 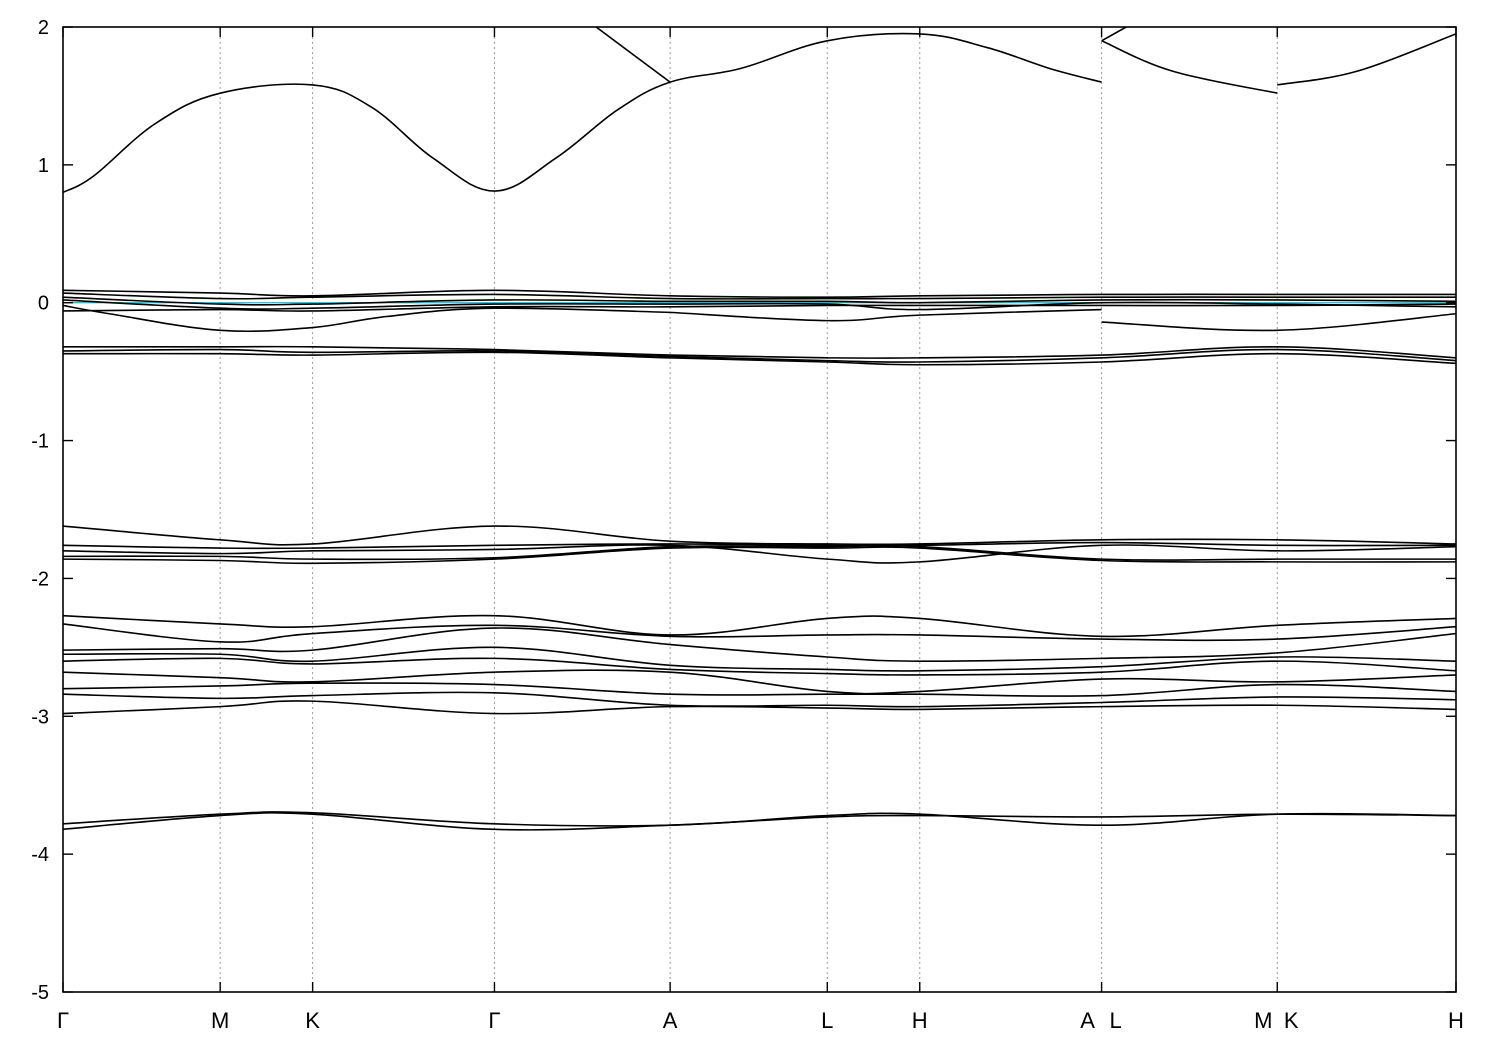 What do you see at coordinates (40, 442) in the screenshot?
I see `y-tick-label: -1` at bounding box center [40, 442].